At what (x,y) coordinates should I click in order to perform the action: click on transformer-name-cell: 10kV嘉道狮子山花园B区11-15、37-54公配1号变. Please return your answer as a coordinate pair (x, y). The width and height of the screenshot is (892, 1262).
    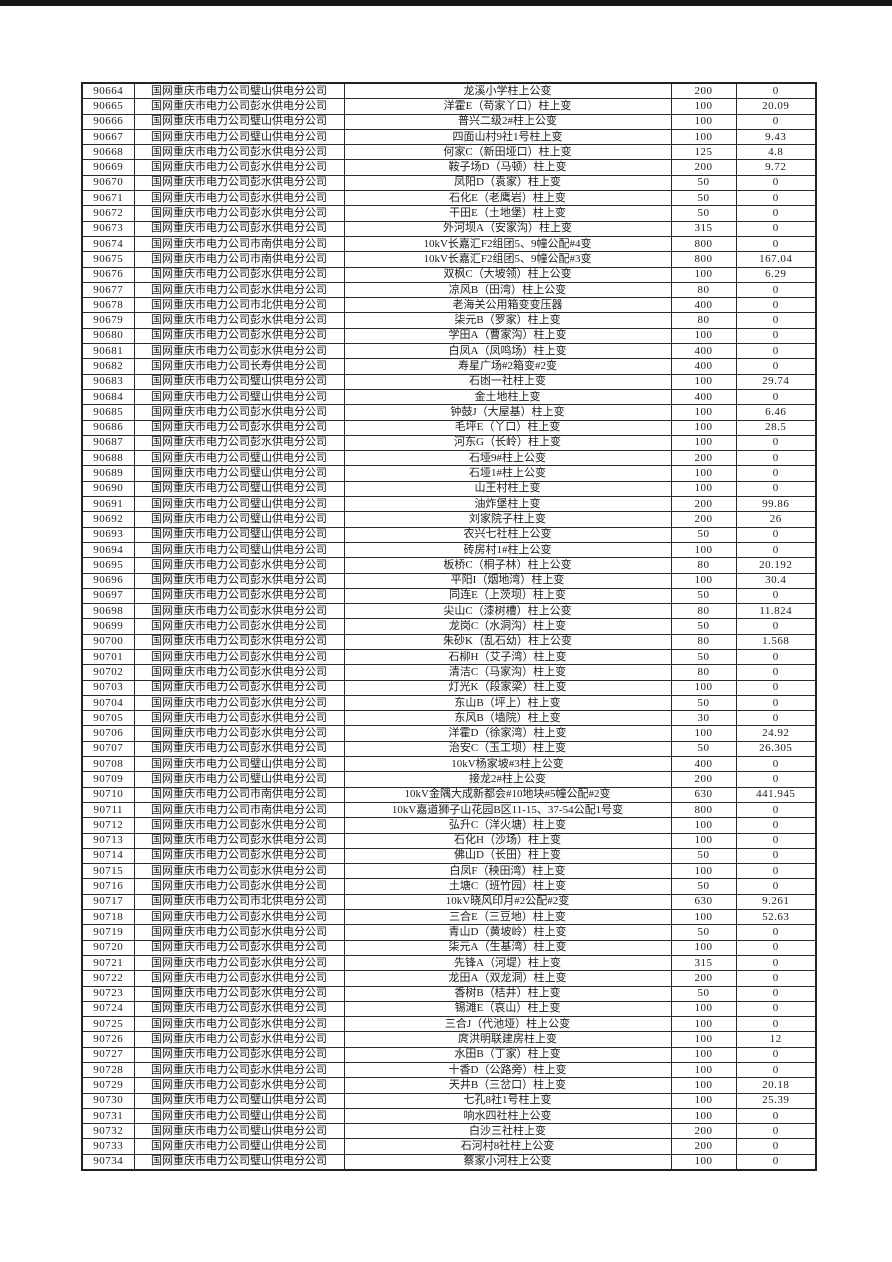
    Looking at the image, I should click on (507, 810).